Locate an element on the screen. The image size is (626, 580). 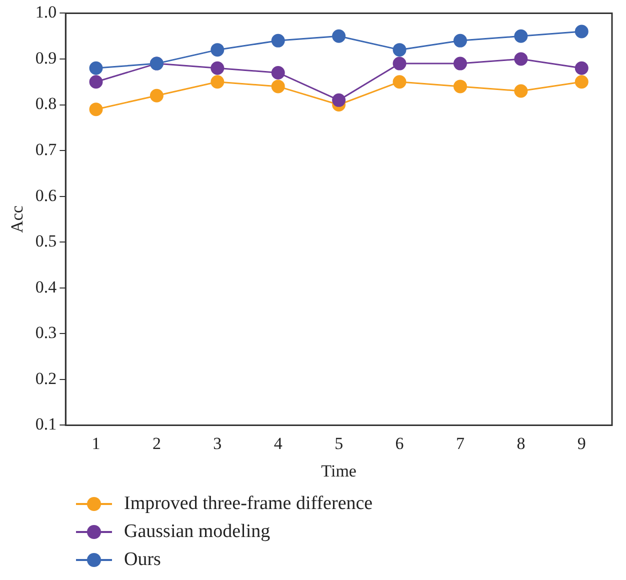
x-tick-label: 5 is located at coordinates (339, 443).